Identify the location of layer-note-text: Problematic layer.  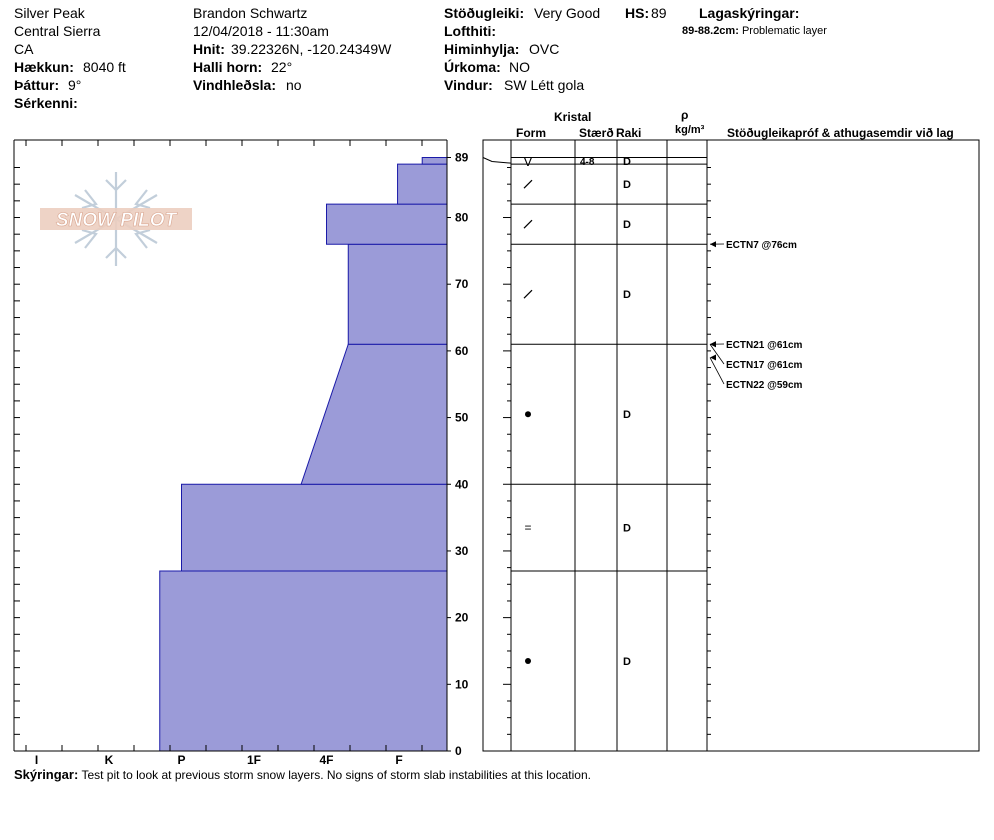
(784, 31).